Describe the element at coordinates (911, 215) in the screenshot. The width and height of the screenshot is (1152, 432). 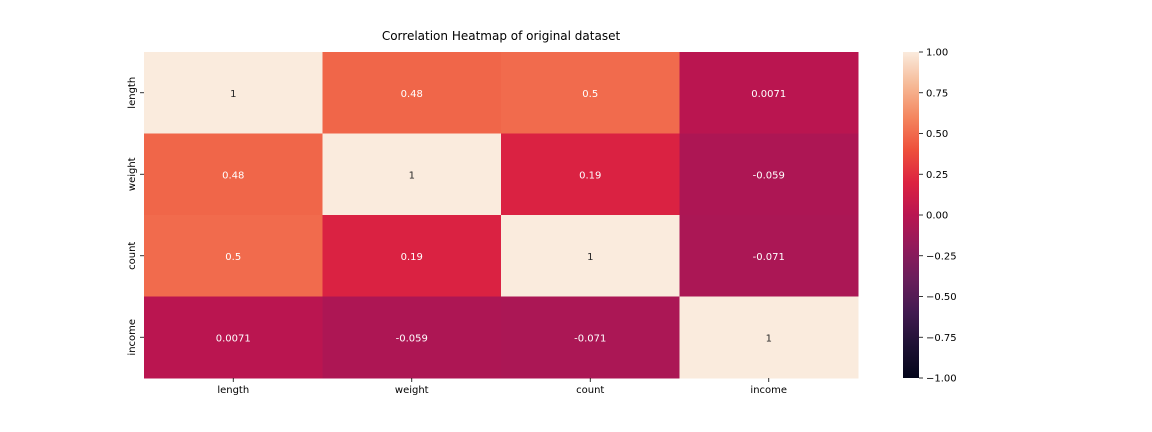
I see `colorbar-gradient` at that location.